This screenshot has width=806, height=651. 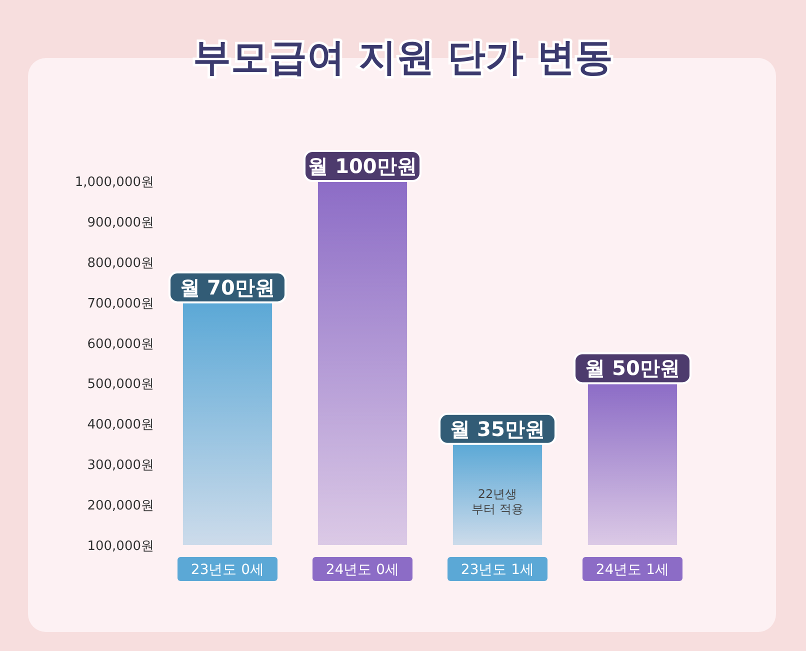 I want to click on y-tick-label: 500,000원, so click(x=120, y=384).